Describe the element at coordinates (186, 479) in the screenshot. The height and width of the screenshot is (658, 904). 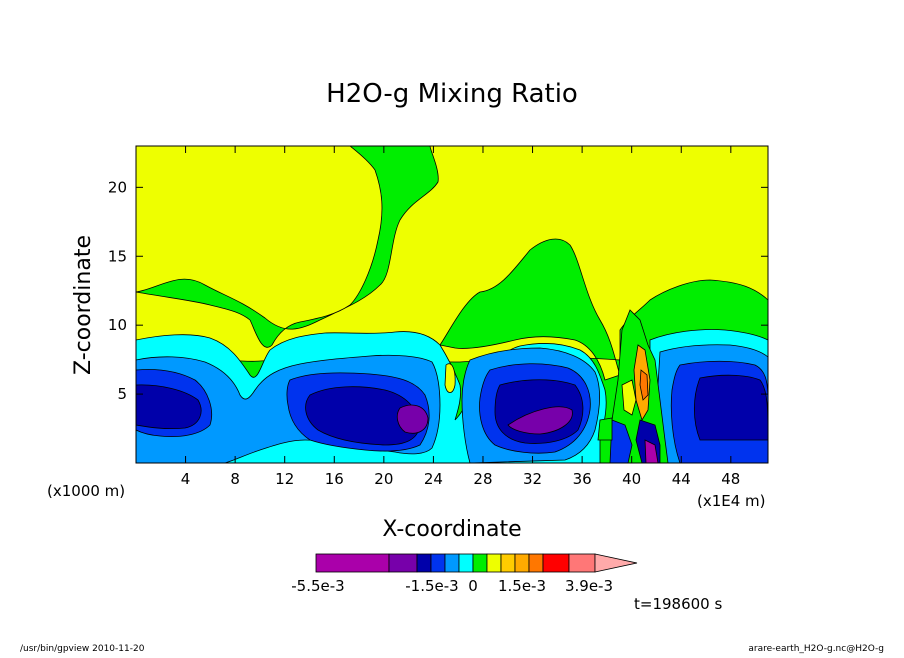
I see `x-tick-label: 4` at that location.